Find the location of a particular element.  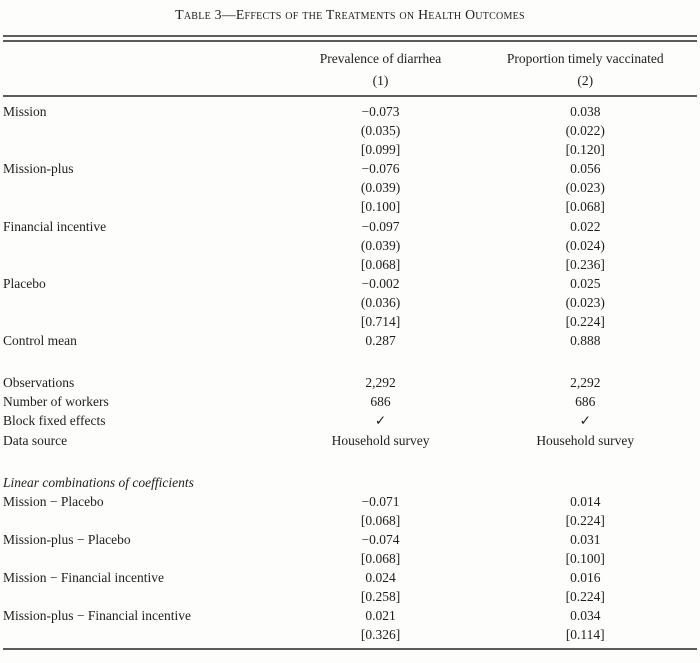

table-row: Mission-plus −0.076 0.056 is located at coordinates (350, 168).